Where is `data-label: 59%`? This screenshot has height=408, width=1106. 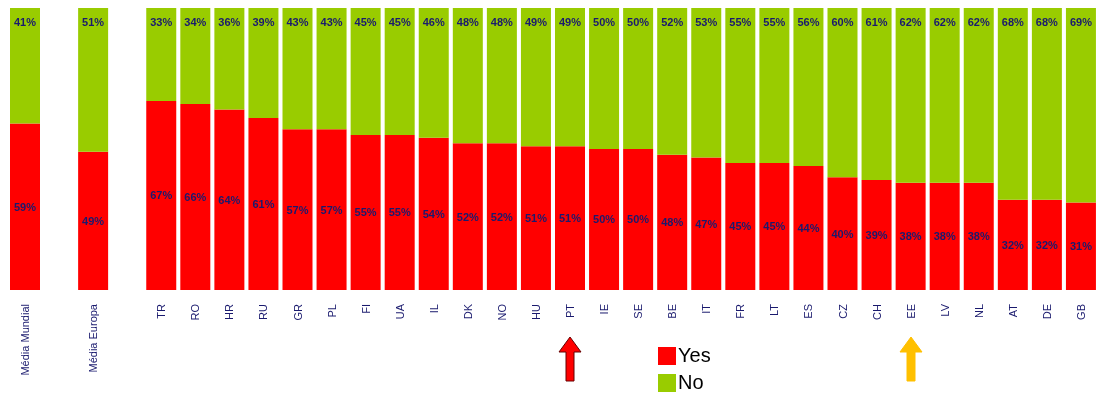 data-label: 59% is located at coordinates (25, 206).